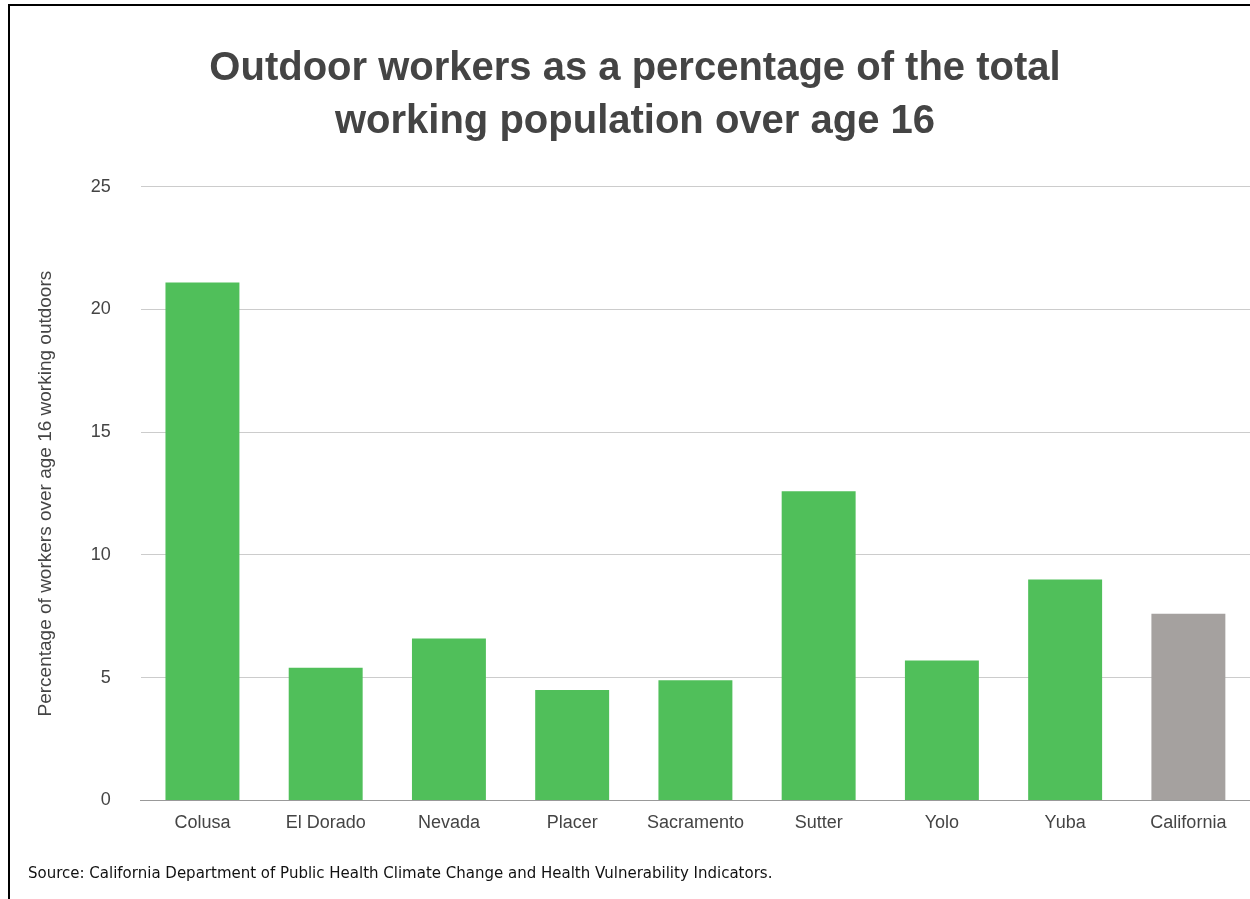 The width and height of the screenshot is (1250, 899). Describe the element at coordinates (203, 822) in the screenshot. I see `x-tick-label: Colusa` at that location.